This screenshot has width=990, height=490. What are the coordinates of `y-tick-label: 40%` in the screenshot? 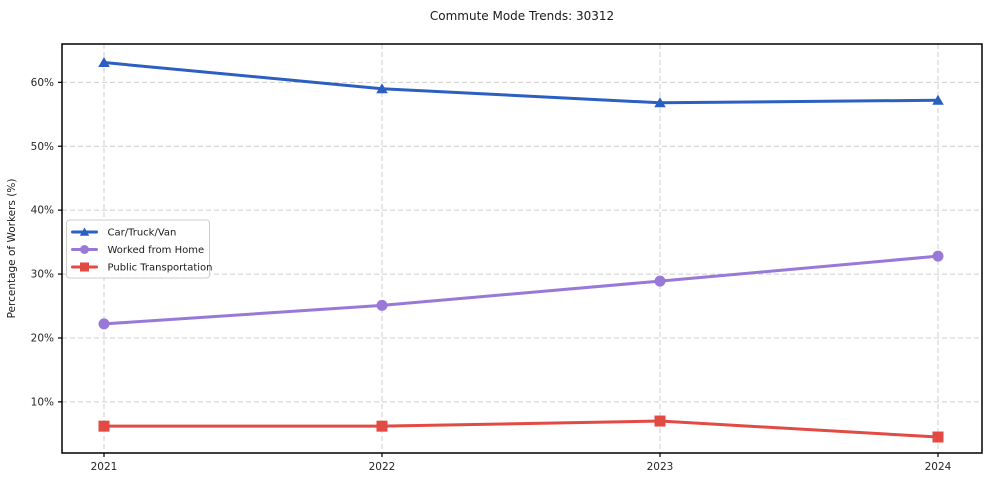 It's located at (42, 211).